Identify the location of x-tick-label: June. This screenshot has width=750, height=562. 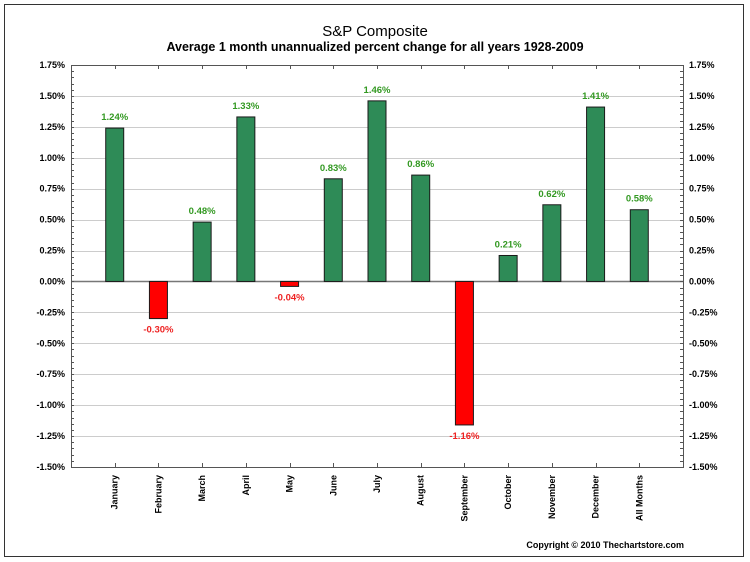
(333, 485).